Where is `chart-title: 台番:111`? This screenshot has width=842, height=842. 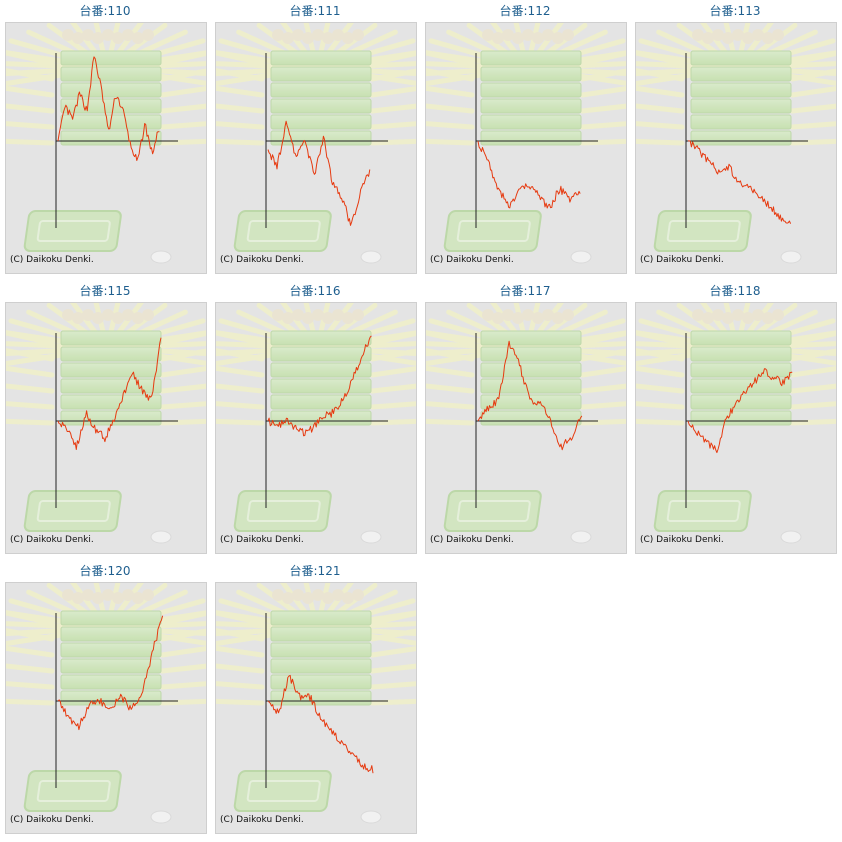 chart-title: 台番:111 is located at coordinates (315, 11).